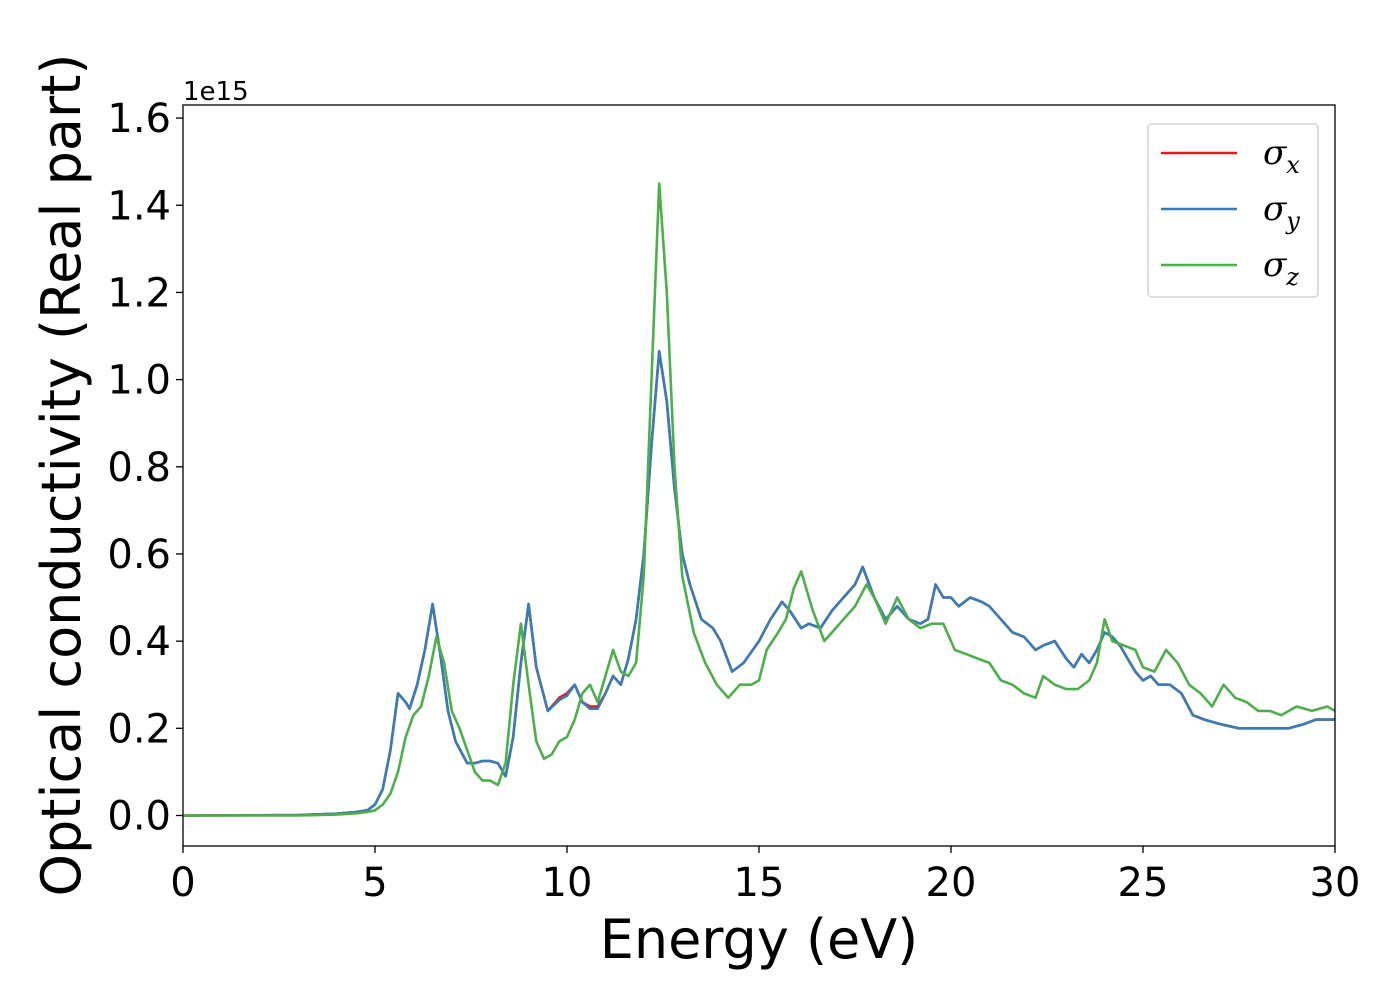  What do you see at coordinates (759, 939) in the screenshot?
I see `x-axis-title: Energy (eV)` at bounding box center [759, 939].